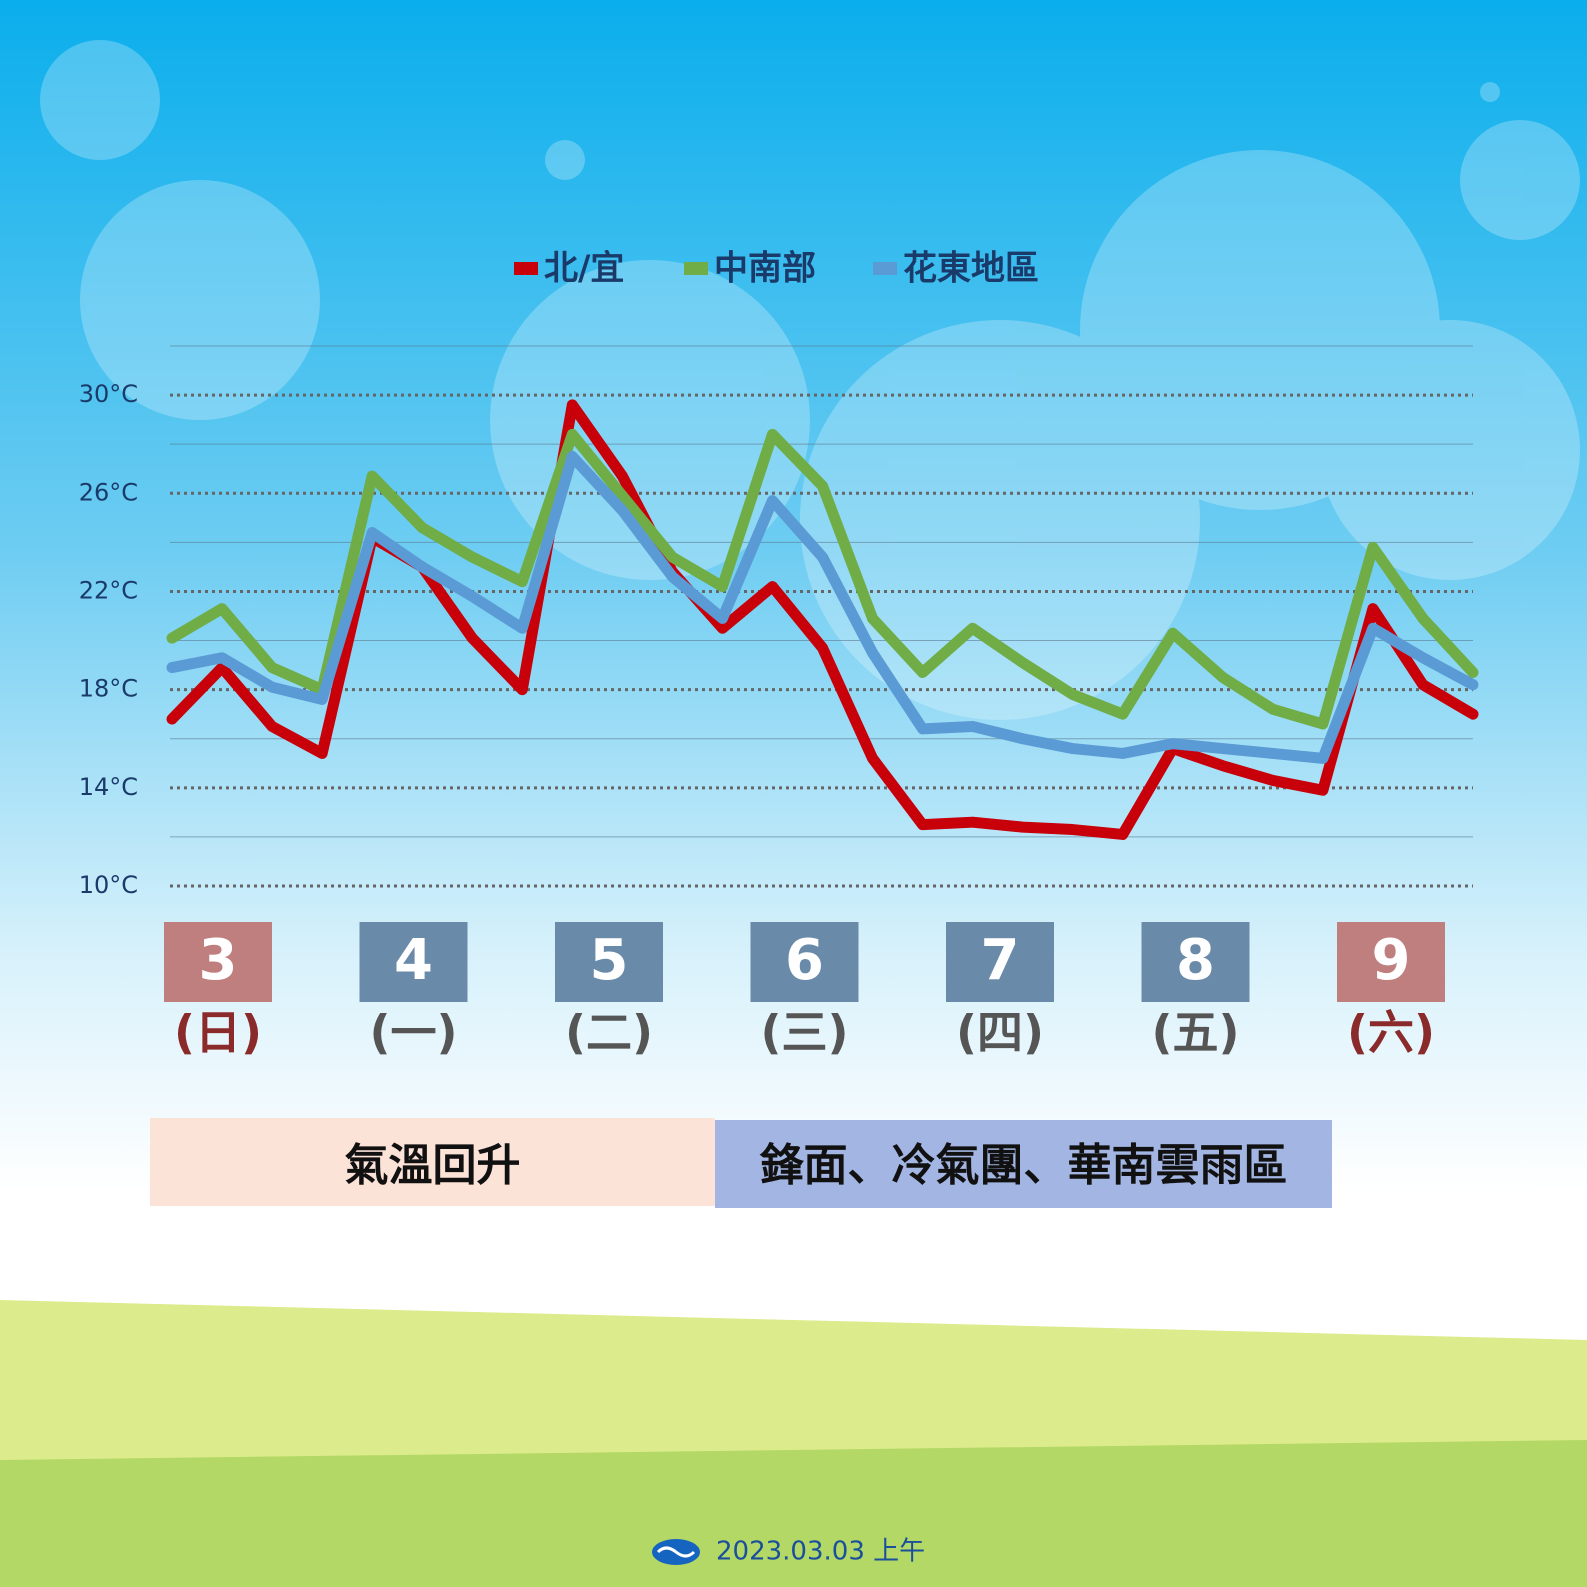 The width and height of the screenshot is (1587, 1587). I want to click on banner-text: 鋒面、冷氣團、華南雲雨區, so click(1024, 1165).